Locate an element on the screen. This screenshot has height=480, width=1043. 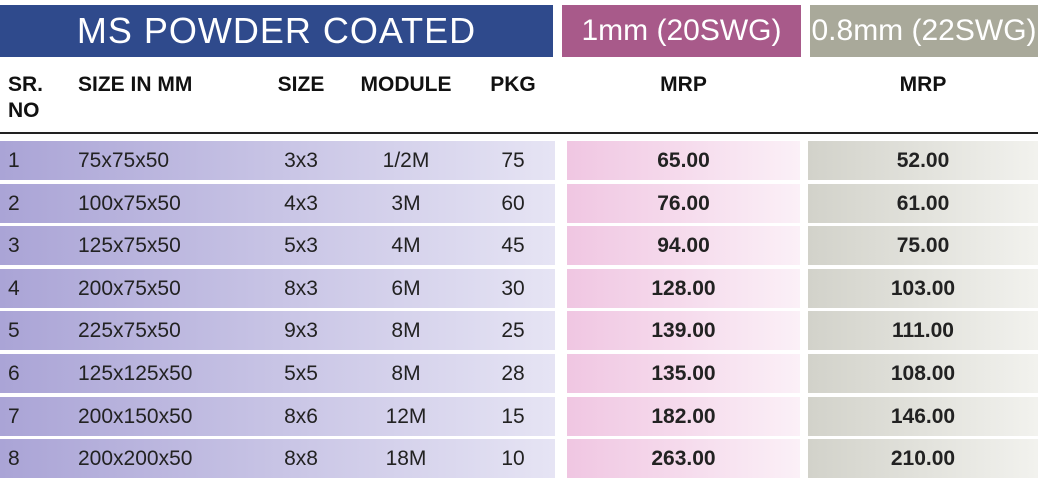
cell: 125x75x50 is located at coordinates (129, 246).